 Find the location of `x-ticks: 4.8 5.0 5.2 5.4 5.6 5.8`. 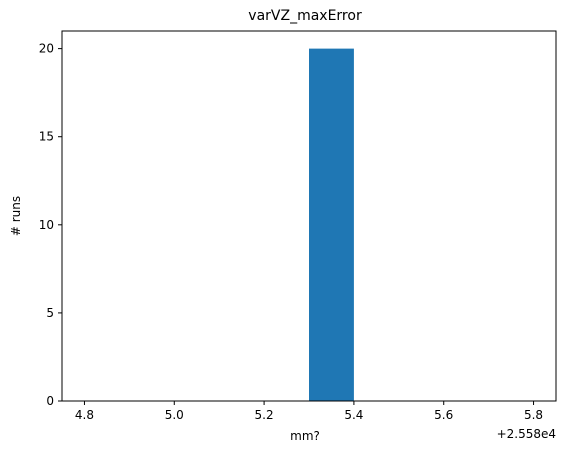

x-ticks: 4.8 5.0 5.2 5.4 5.6 5.8 is located at coordinates (309, 411).